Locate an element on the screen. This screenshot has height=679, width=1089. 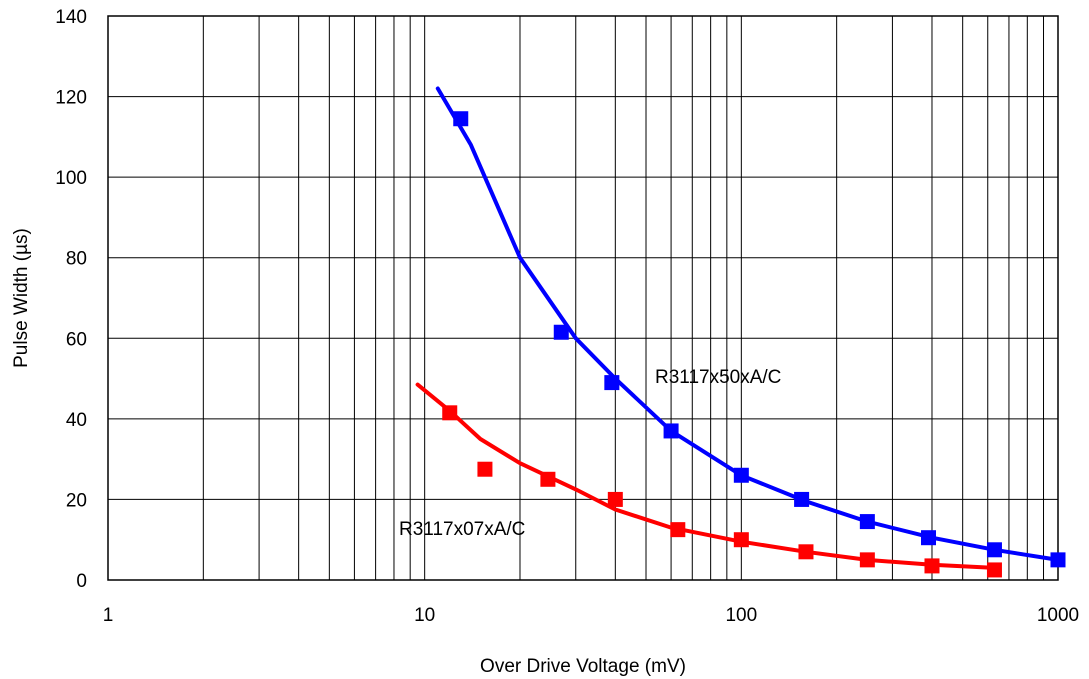
series-label-r3117x50: R3117x50xA/C is located at coordinates (718, 377).